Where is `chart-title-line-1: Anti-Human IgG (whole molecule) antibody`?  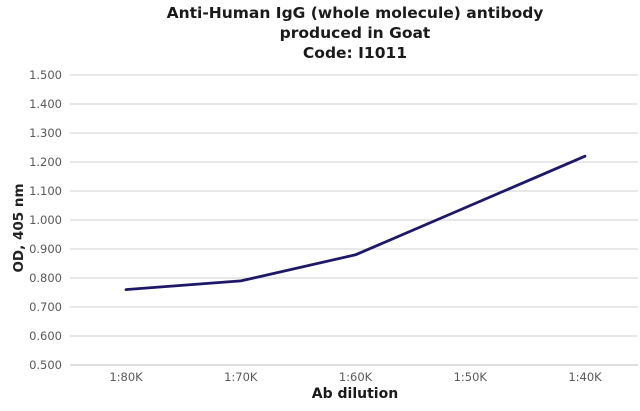
chart-title-line-1: Anti-Human IgG (whole molecule) antibody is located at coordinates (355, 13).